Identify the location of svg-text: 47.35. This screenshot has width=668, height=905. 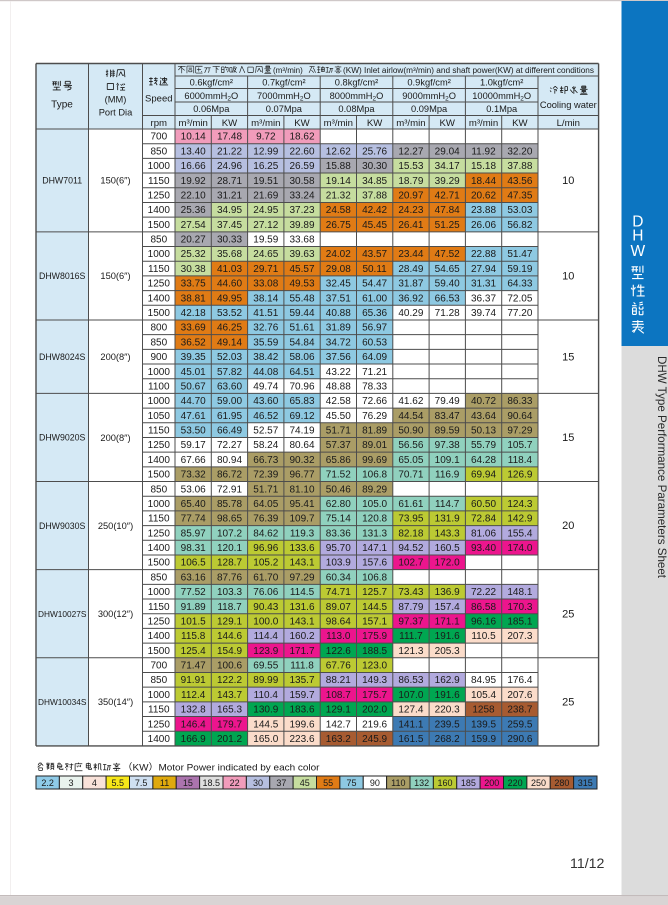
(519, 196).